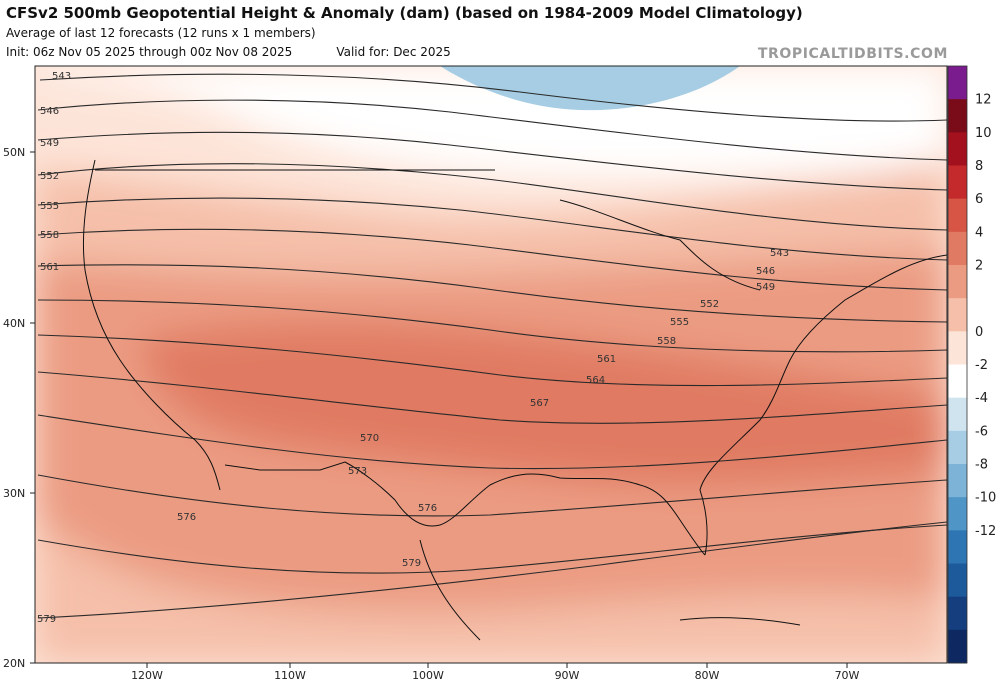  What do you see at coordinates (491, 122) in the screenshot?
I see `neutral-anomaly-area` at bounding box center [491, 122].